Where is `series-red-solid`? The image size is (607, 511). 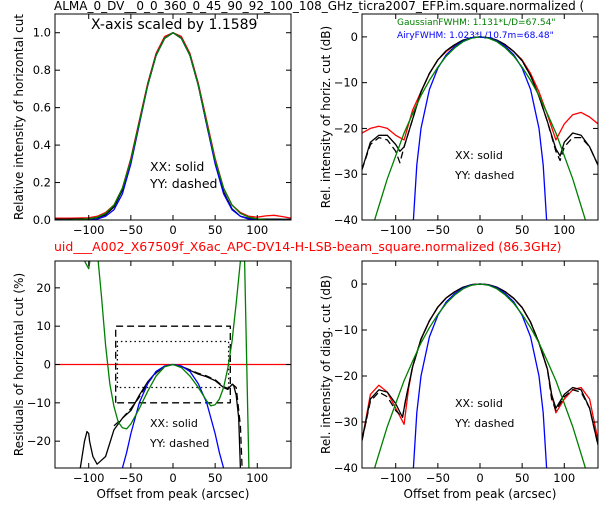 series-red-solid is located at coordinates (480, 88).